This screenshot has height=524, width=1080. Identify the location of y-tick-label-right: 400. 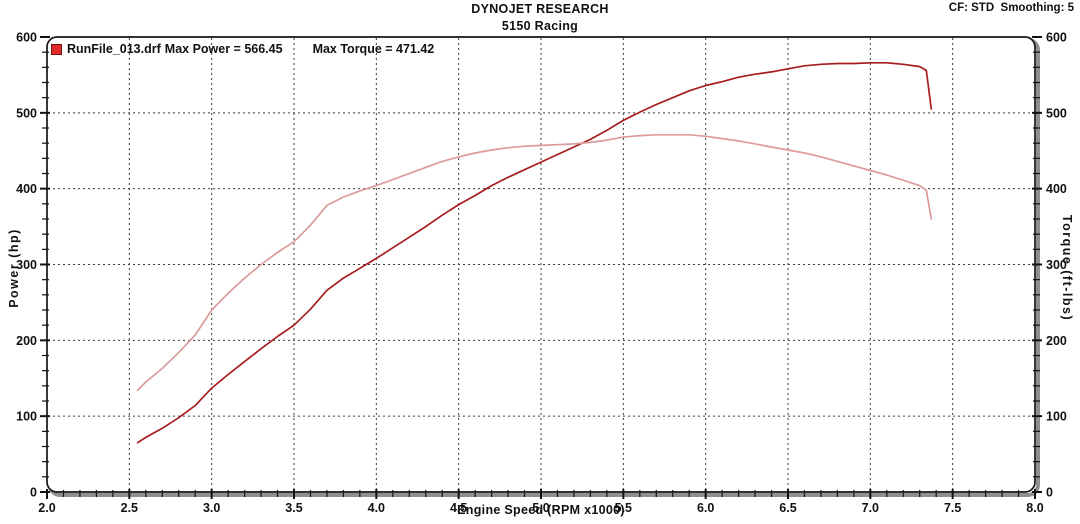
(1056, 189).